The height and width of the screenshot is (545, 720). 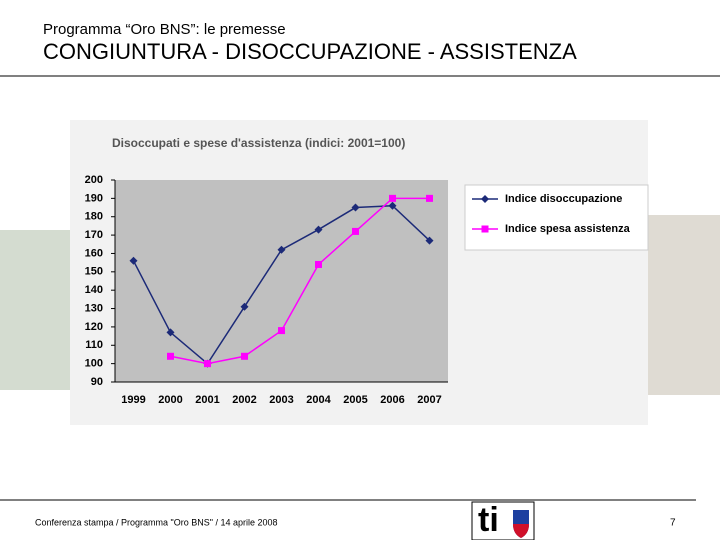 What do you see at coordinates (35, 310) in the screenshot?
I see `photo-left` at bounding box center [35, 310].